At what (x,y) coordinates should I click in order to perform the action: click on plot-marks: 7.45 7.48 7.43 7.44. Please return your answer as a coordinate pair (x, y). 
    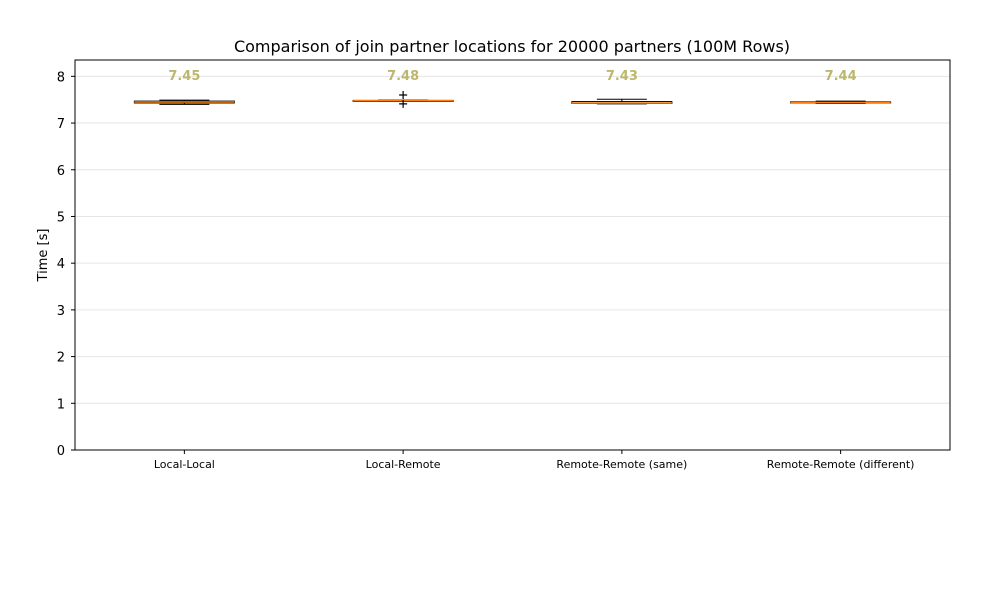
    Looking at the image, I should click on (512, 88).